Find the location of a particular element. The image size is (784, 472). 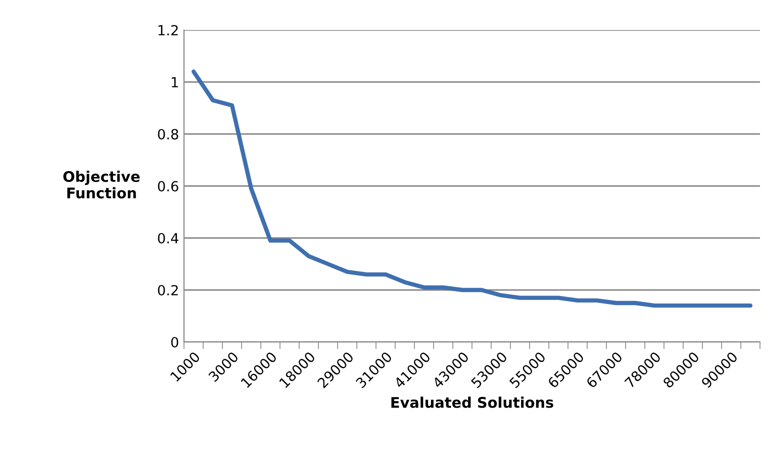

y-tick-label: 0.2 is located at coordinates (168, 290).